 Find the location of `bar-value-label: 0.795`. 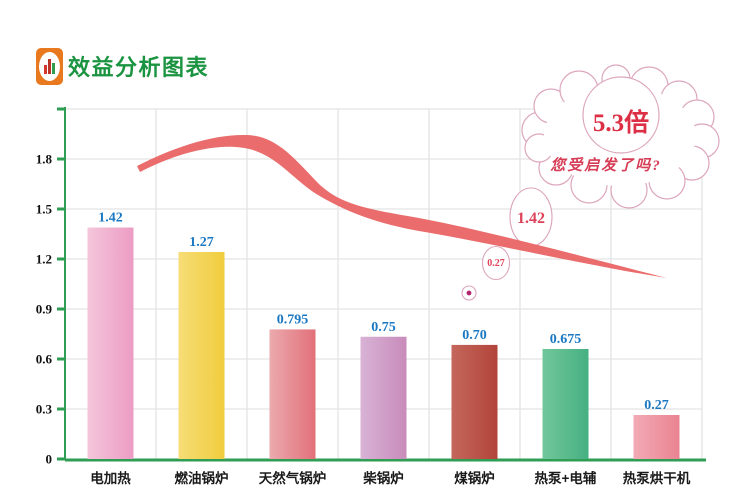

bar-value-label: 0.795 is located at coordinates (293, 319).